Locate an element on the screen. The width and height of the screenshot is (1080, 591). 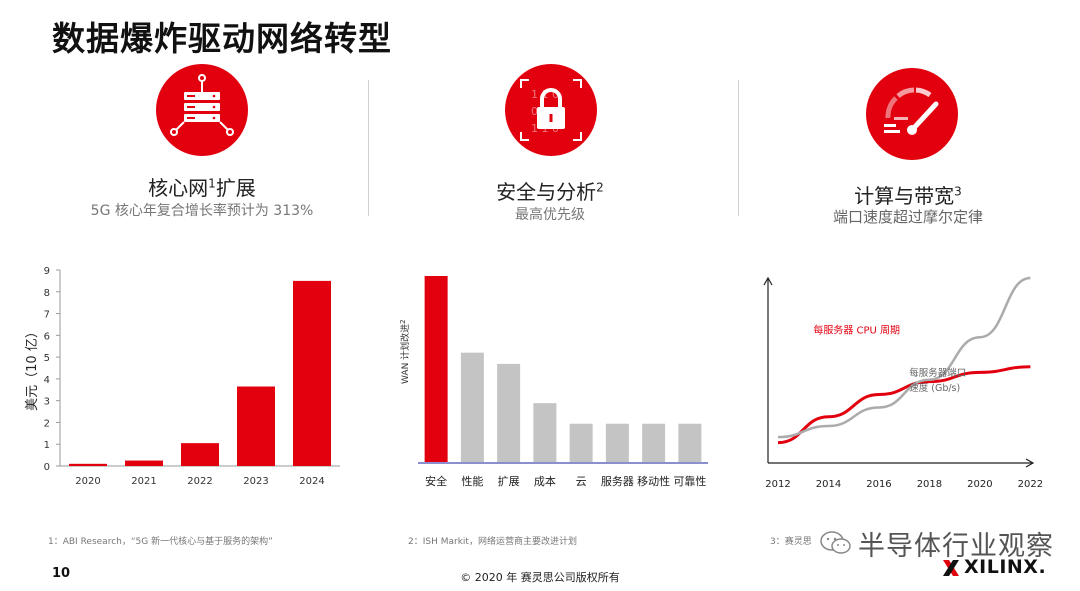
footnote-marker: 2 is located at coordinates (600, 187).